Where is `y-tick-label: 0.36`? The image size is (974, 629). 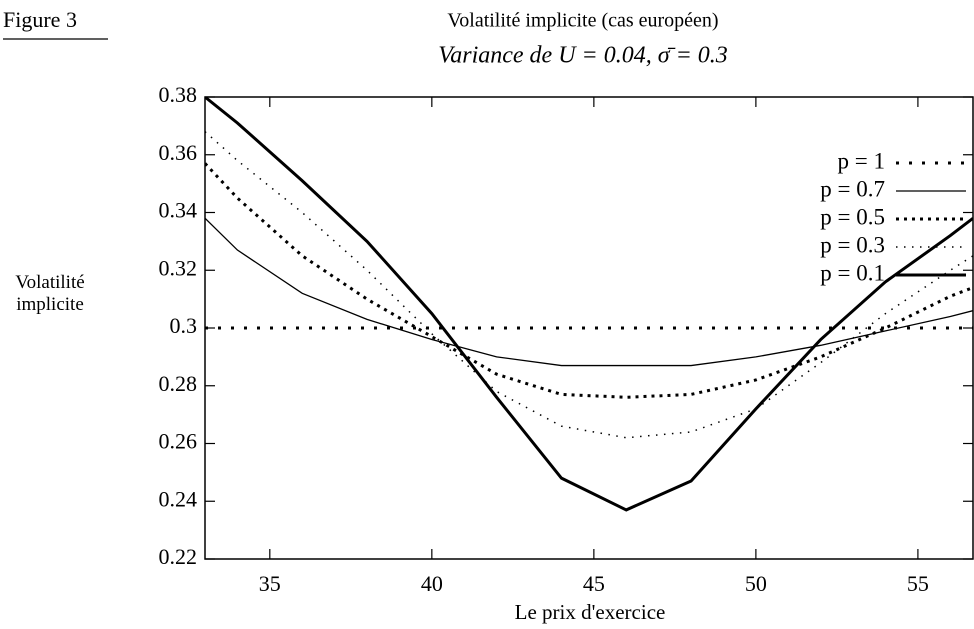 y-tick-label: 0.36 is located at coordinates (178, 152).